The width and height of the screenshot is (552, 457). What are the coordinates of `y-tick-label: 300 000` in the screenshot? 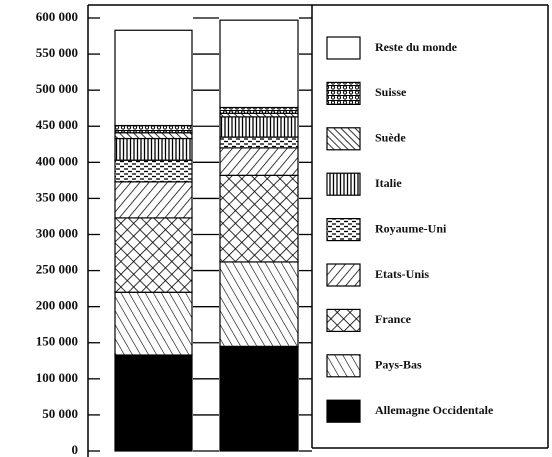 It's located at (57, 232).